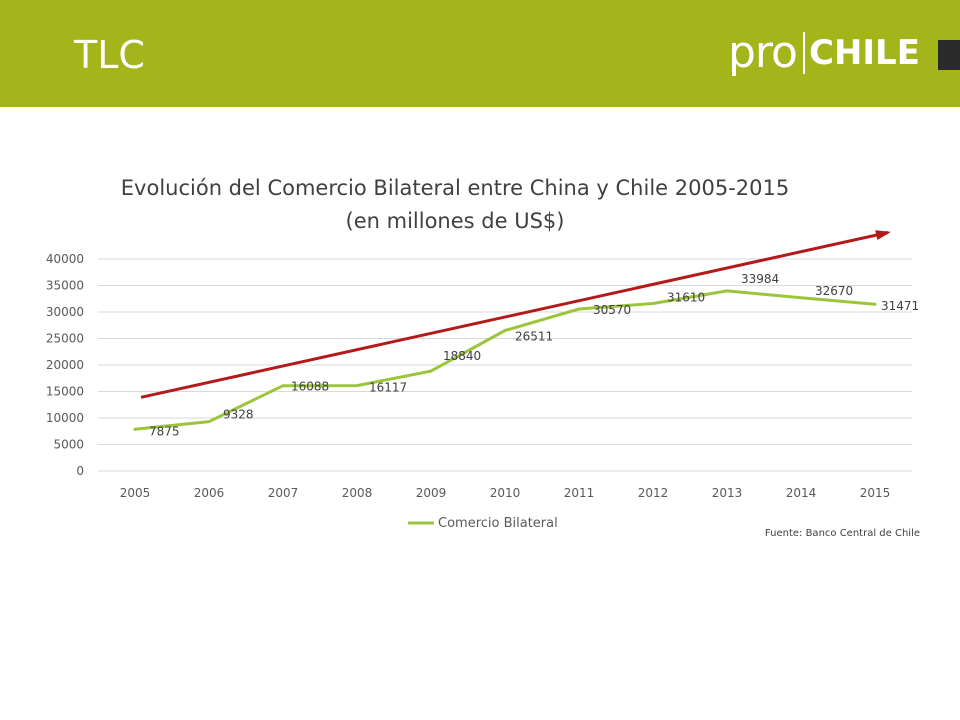 The width and height of the screenshot is (960, 720). I want to click on x-tick-label: 2012, so click(653, 493).